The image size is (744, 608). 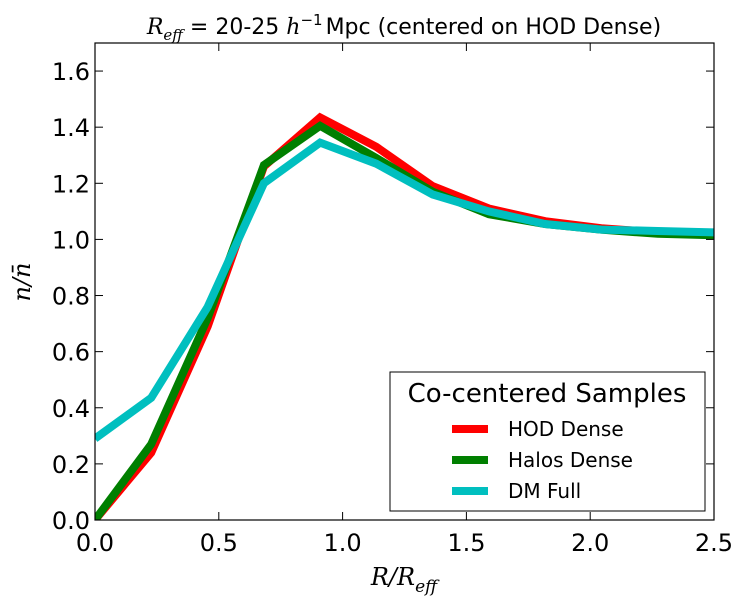 What do you see at coordinates (427, 587) in the screenshot?
I see `x-axis-label-sub: eff` at bounding box center [427, 587].